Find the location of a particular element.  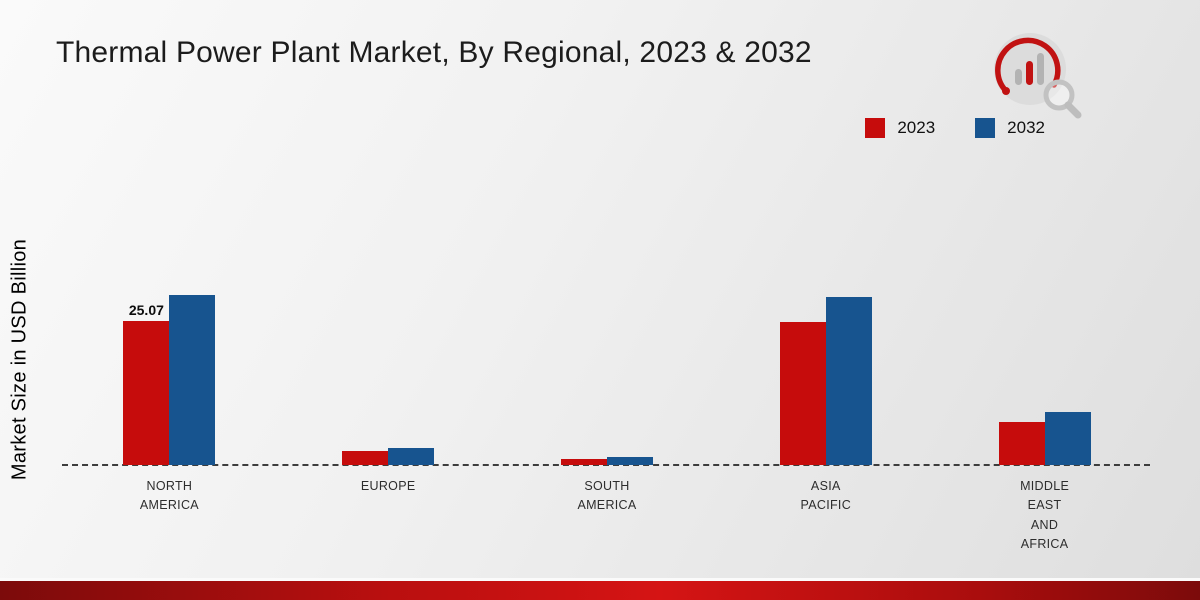

category-group: EUROPE is located at coordinates (388, 387).